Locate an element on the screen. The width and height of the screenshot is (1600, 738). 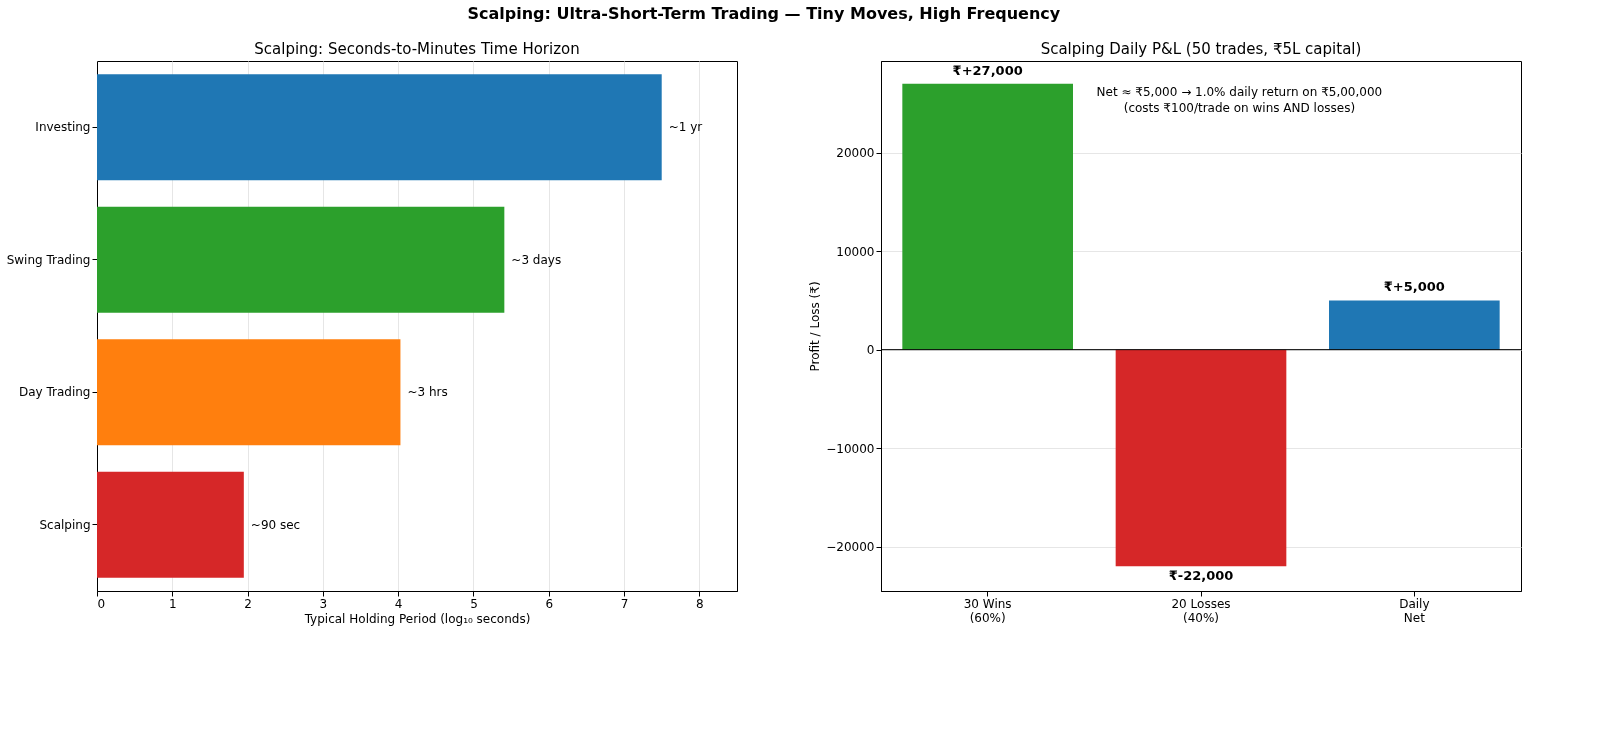
y-axis-title: Profit / Loss (₹) is located at coordinates (815, 326).